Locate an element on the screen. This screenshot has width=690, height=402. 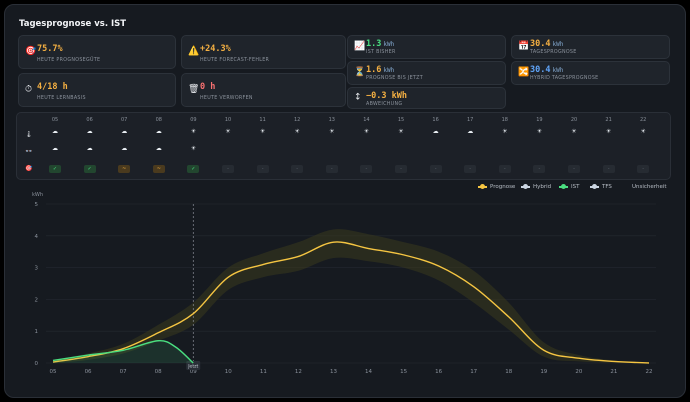
now-marker-box is located at coordinates (193, 365).